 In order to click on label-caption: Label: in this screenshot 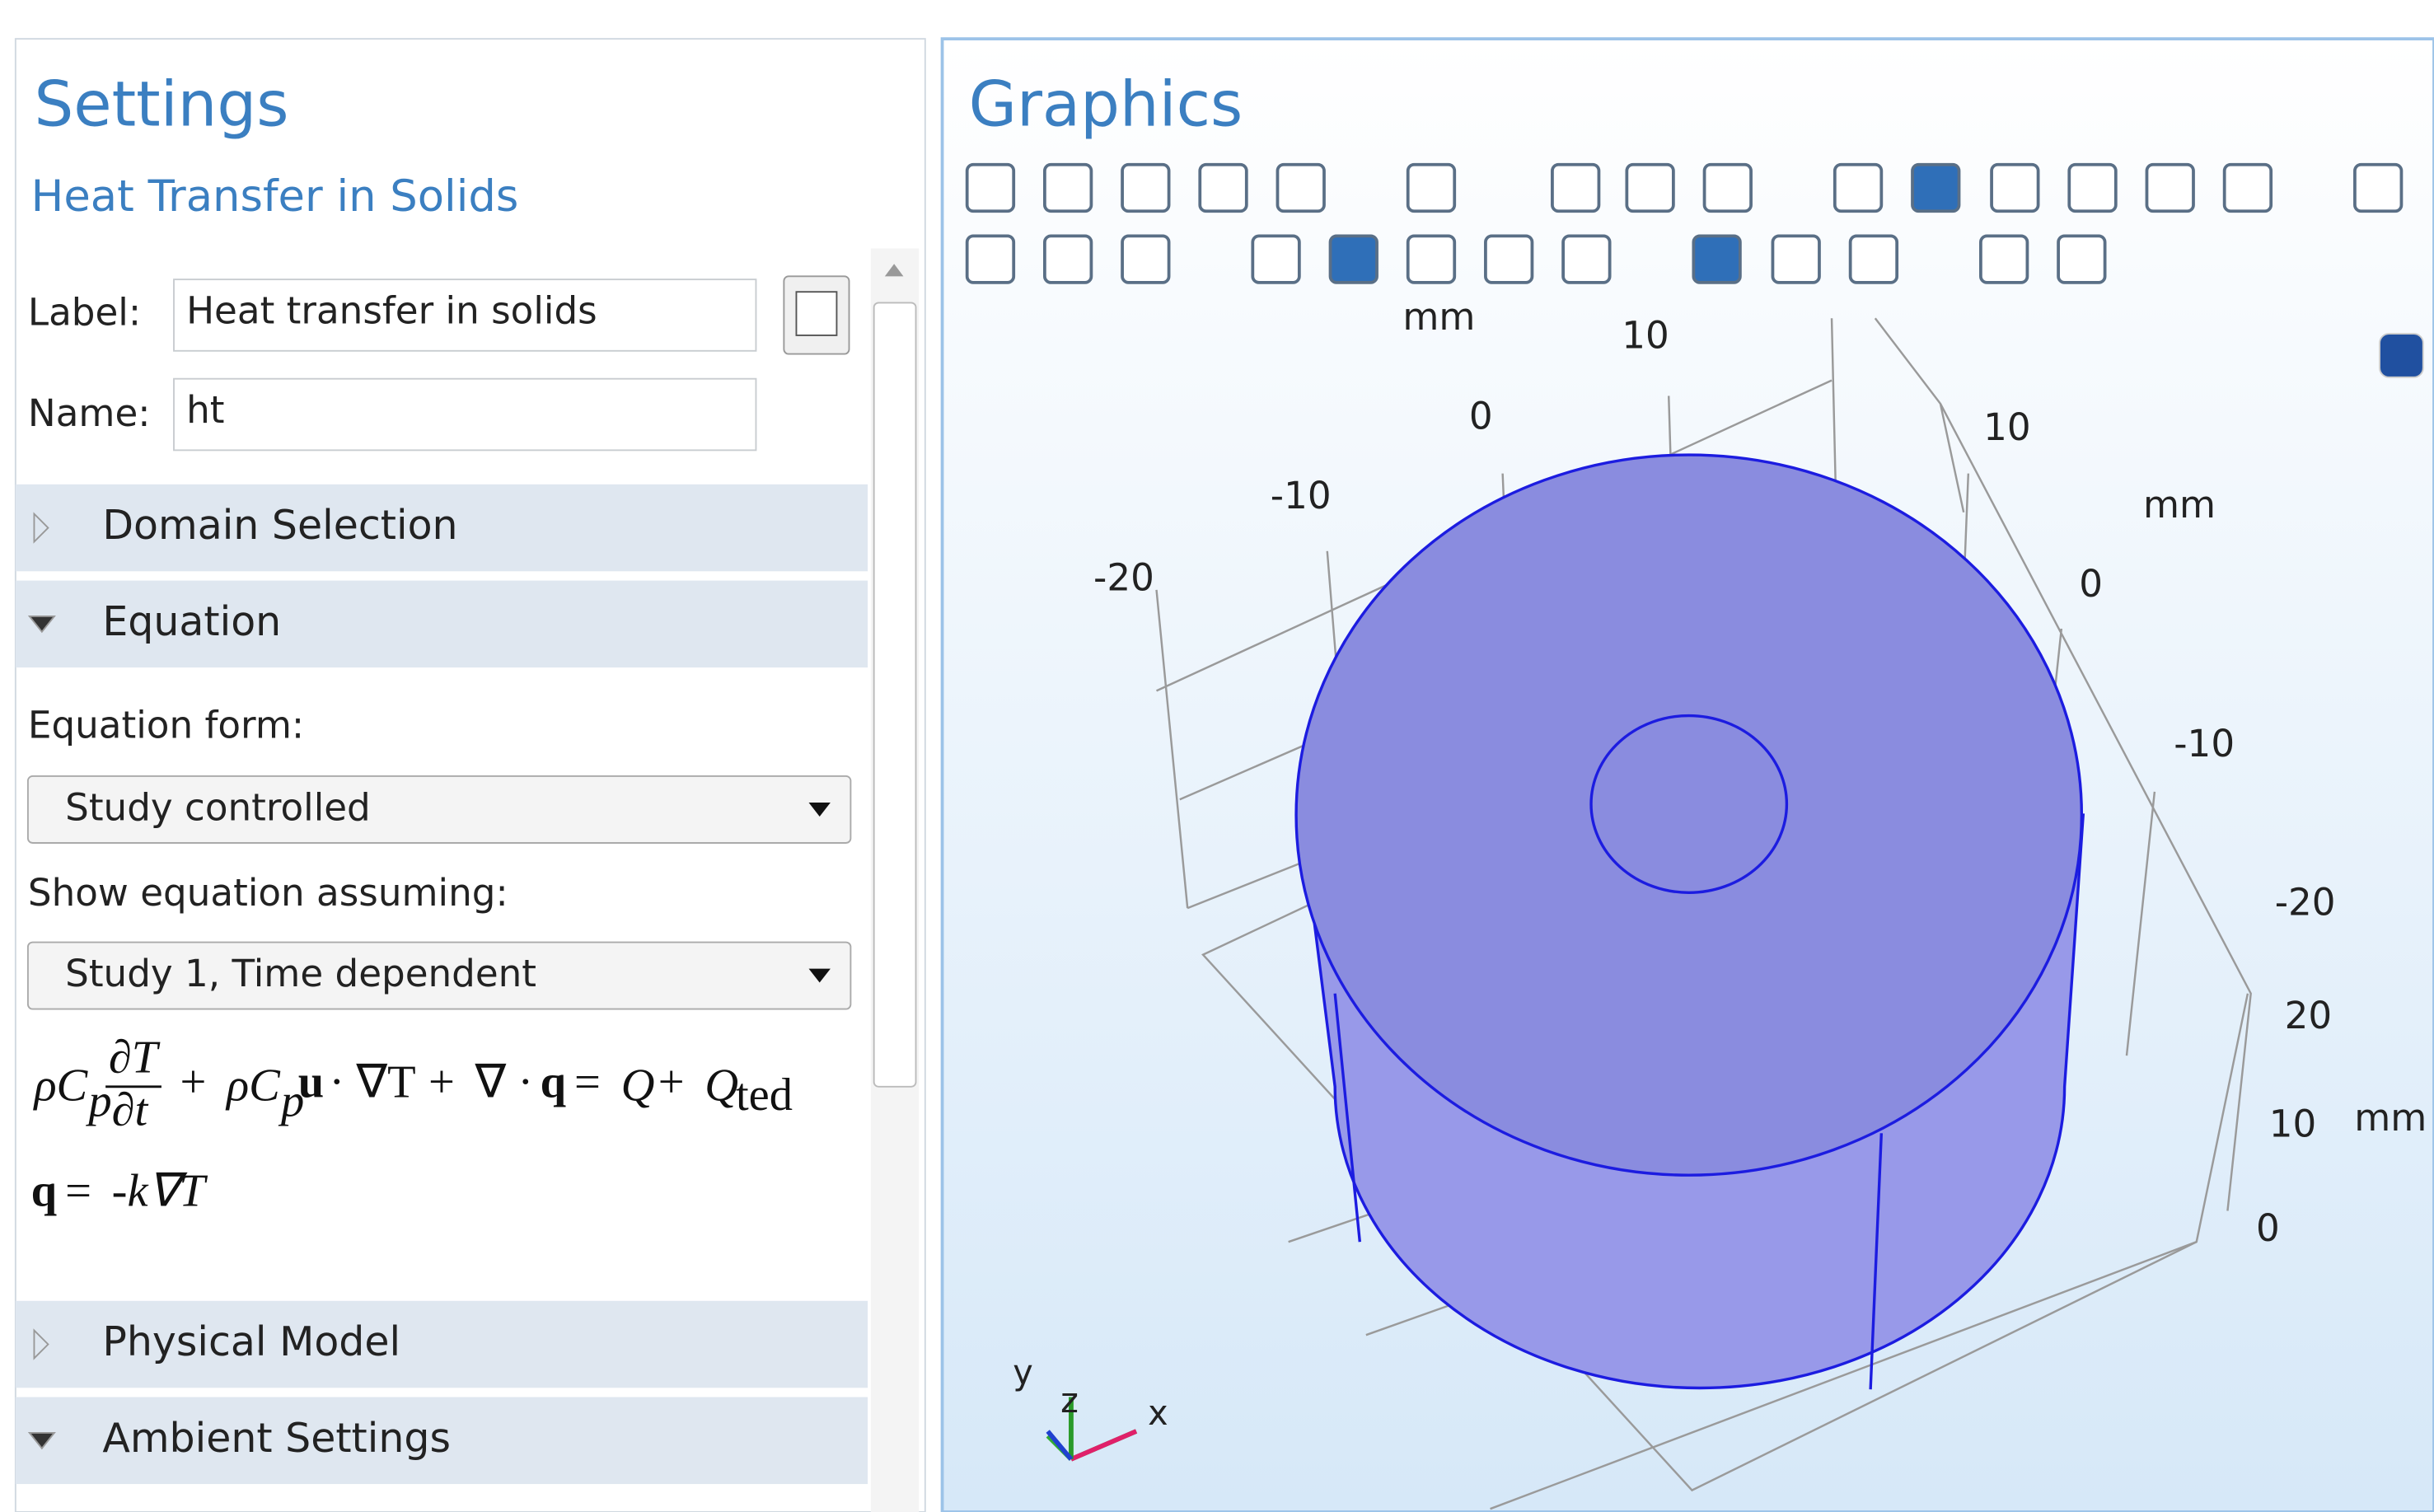, I will do `click(84, 312)`.